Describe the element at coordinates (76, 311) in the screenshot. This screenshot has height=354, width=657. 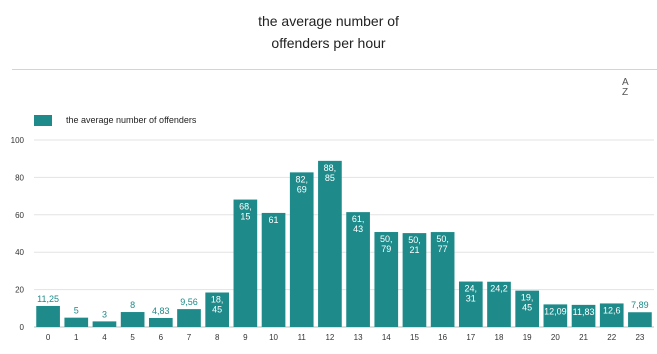
I see `data-label-1: 5` at that location.